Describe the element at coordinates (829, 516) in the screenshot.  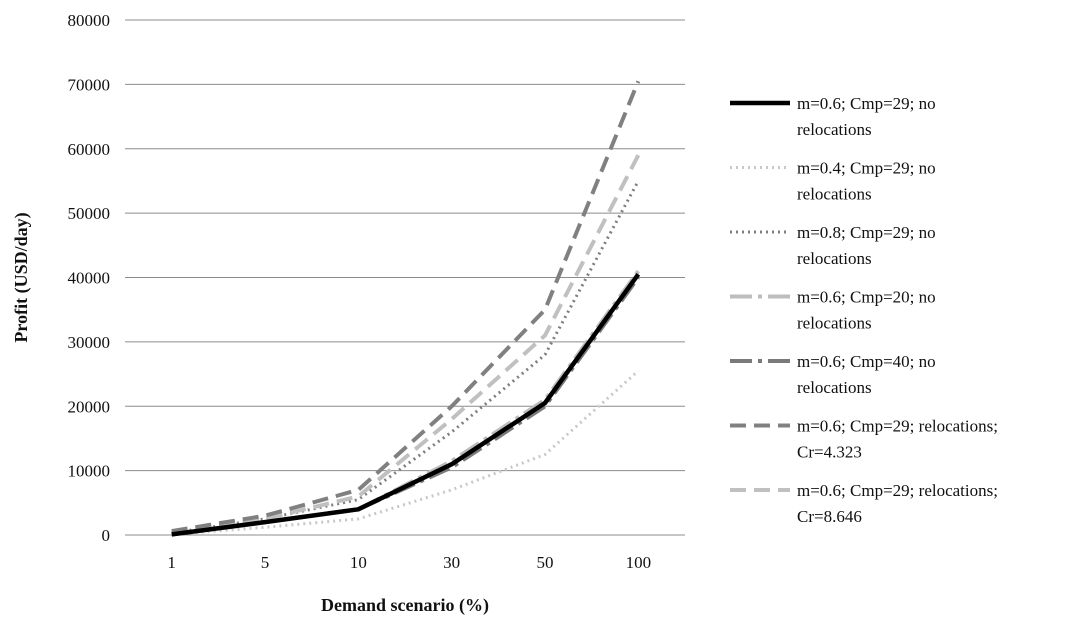
I see `legend-label: Cr=8.646` at that location.